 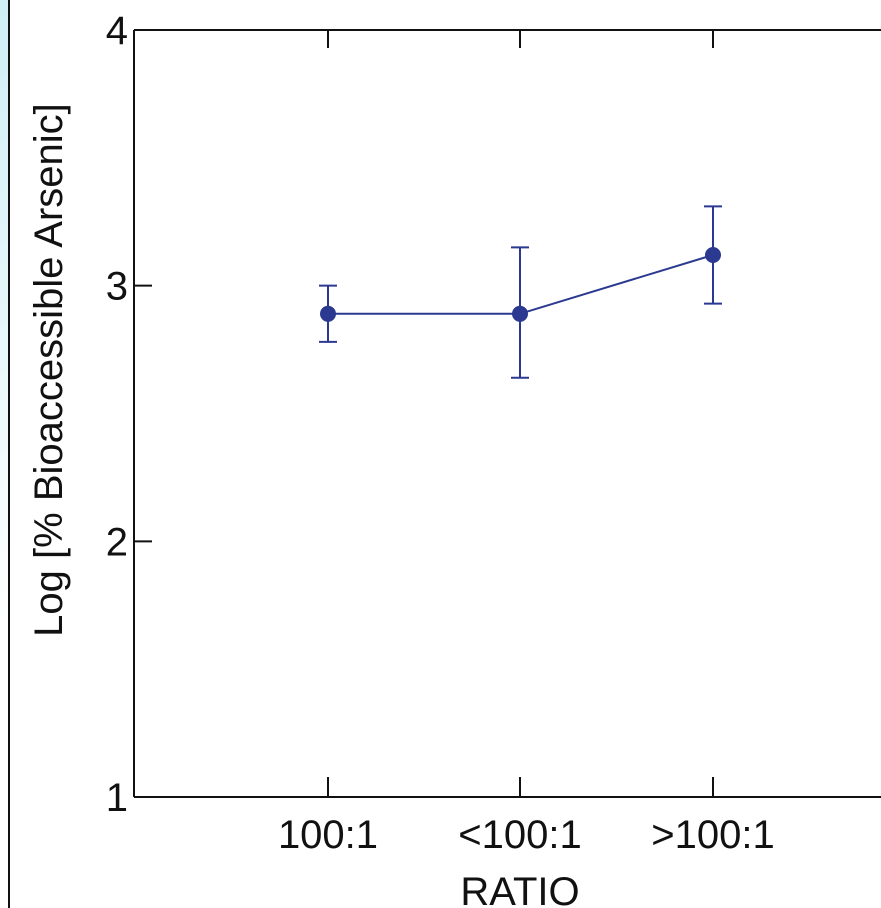 What do you see at coordinates (520, 292) in the screenshot?
I see `series-layer` at bounding box center [520, 292].